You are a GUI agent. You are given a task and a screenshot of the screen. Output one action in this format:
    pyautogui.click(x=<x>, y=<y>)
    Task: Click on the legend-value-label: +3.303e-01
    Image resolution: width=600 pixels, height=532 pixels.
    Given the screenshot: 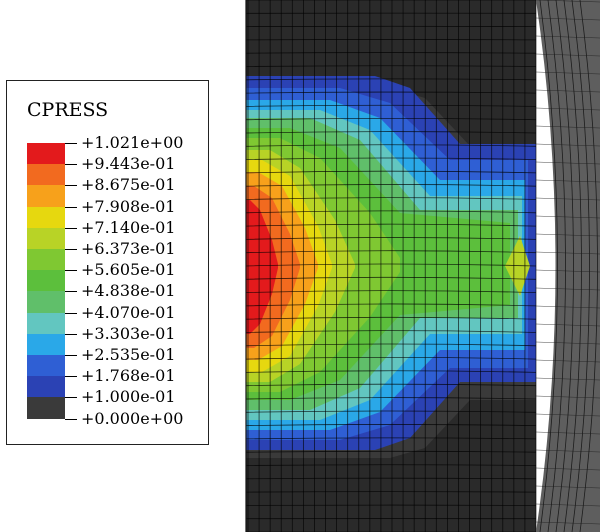 What is the action you would take?
    pyautogui.click(x=128, y=333)
    